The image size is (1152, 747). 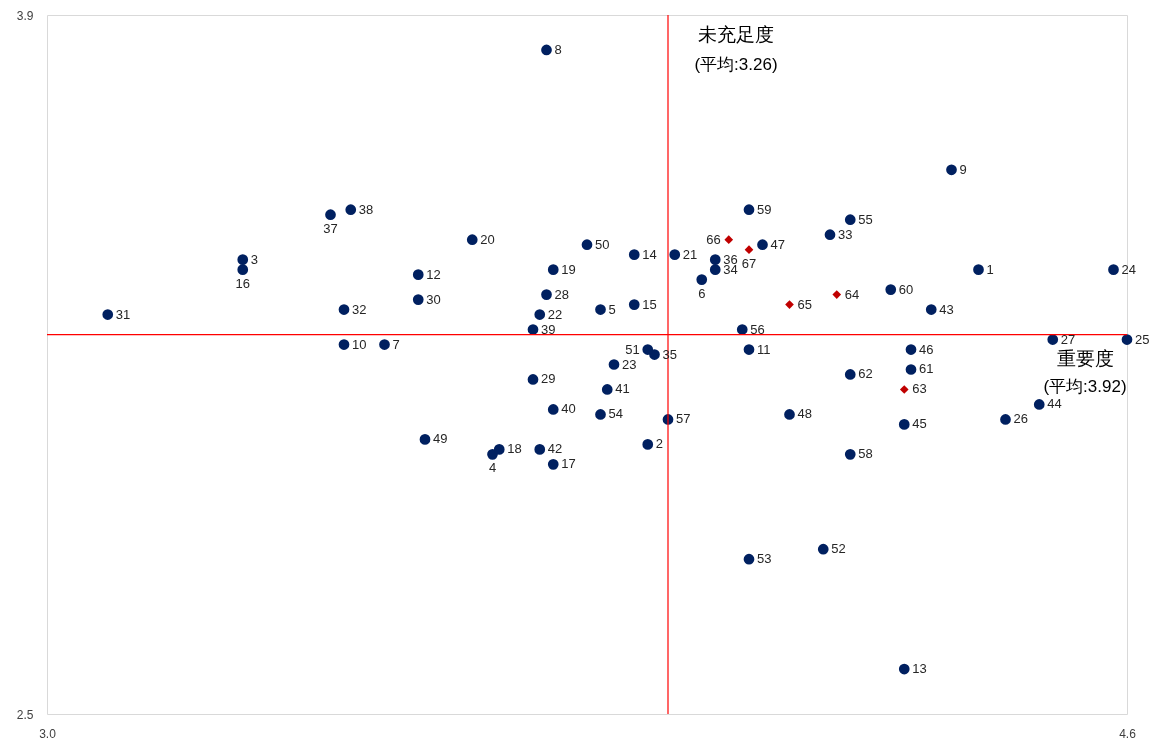 I want to click on annotation: 12, so click(x=433, y=274).